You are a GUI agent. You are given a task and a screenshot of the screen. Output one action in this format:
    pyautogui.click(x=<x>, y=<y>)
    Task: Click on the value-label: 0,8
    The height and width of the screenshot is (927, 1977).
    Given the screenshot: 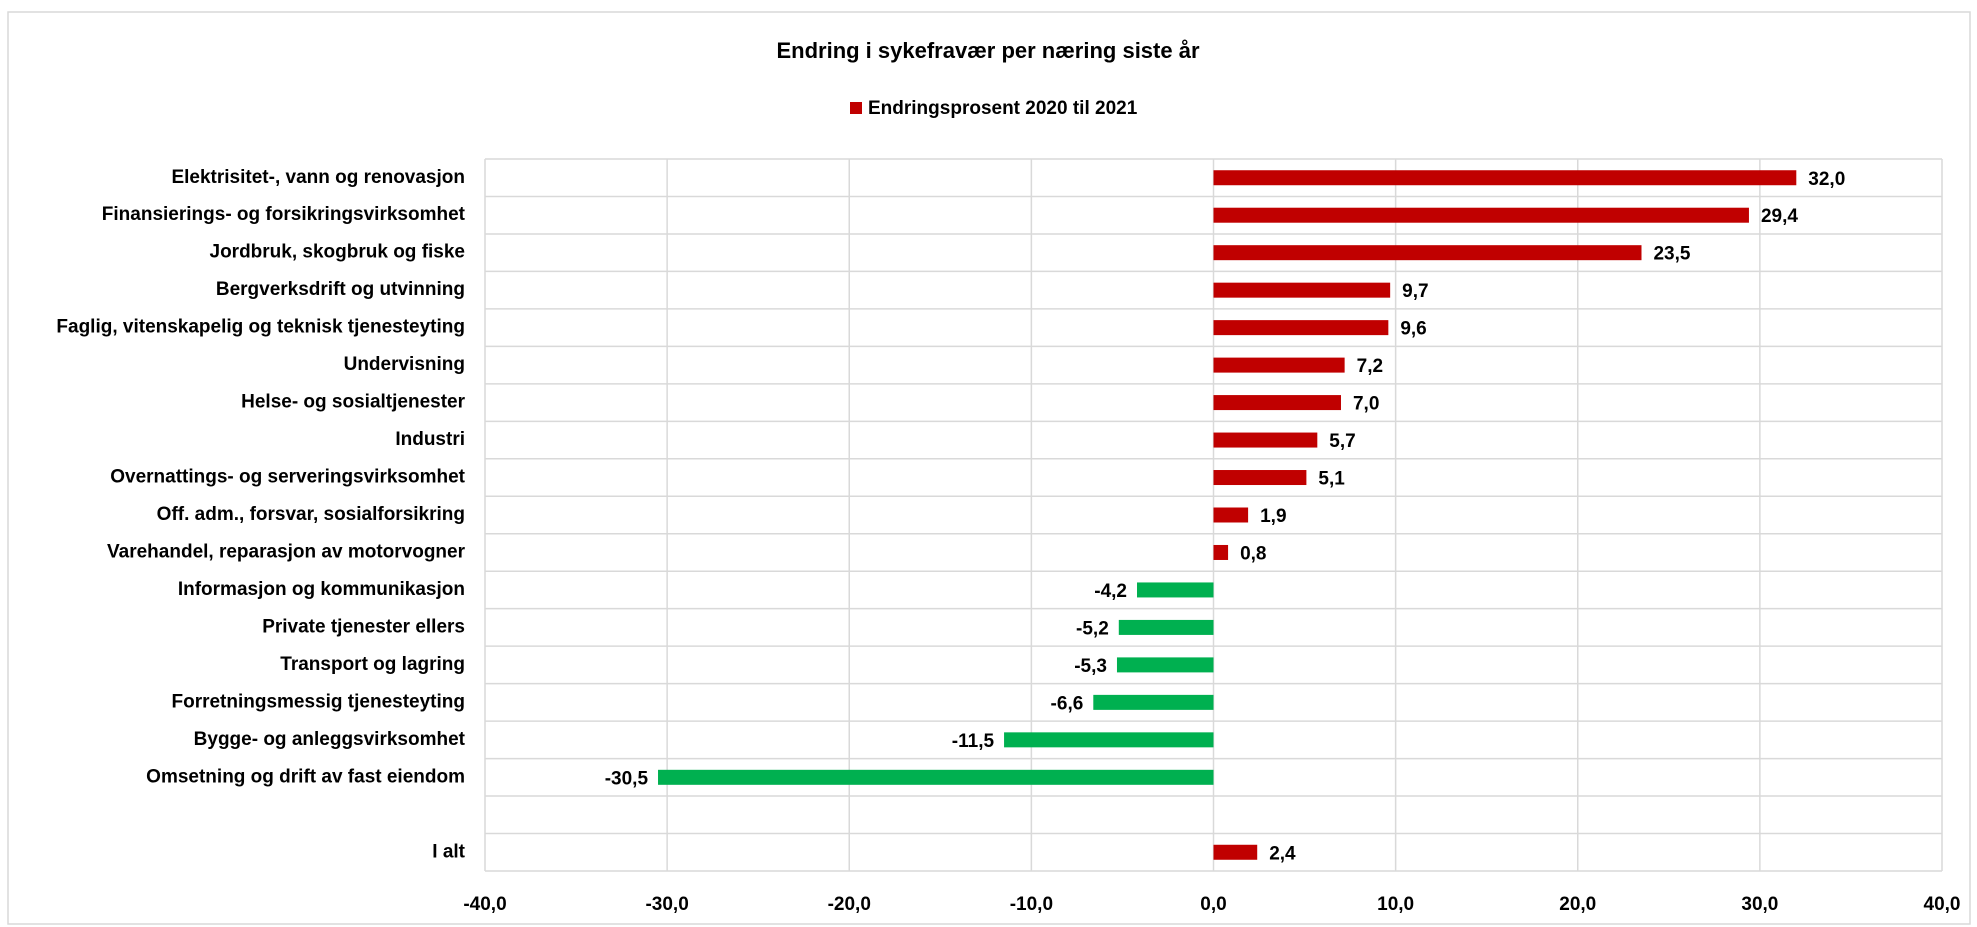 What is the action you would take?
    pyautogui.click(x=1253, y=553)
    